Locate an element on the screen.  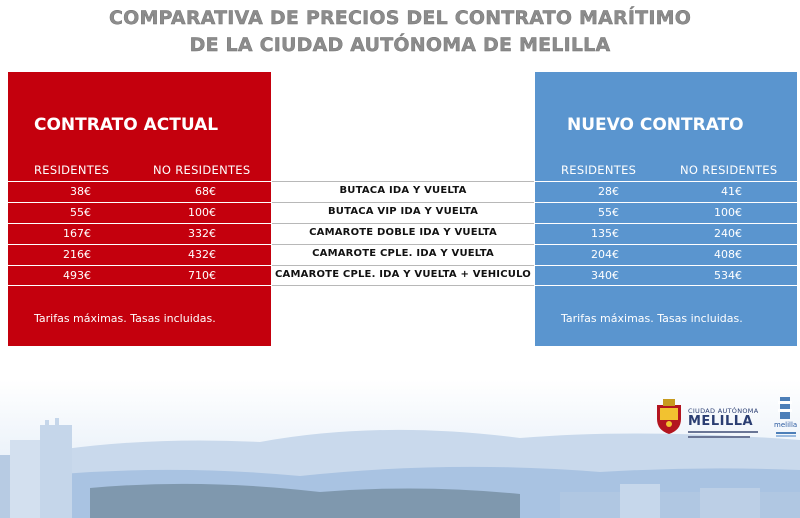
service-row-5: CAMAROTE CPLE. IDA Y VUELTA + VEHICULO is located at coordinates (403, 275).